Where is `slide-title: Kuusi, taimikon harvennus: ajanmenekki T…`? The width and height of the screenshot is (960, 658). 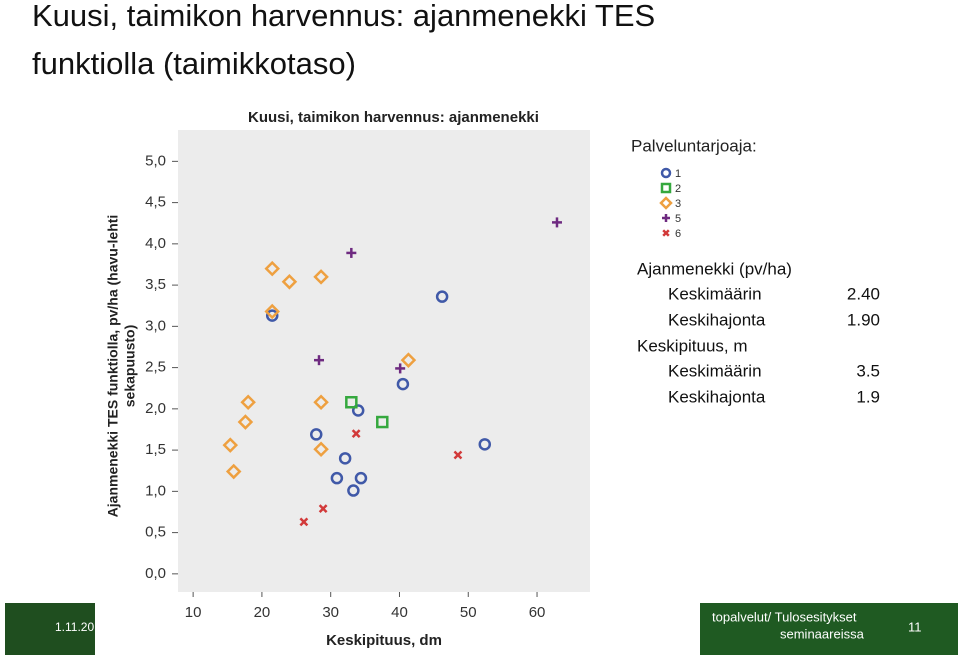 slide-title: Kuusi, taimikon harvennus: ajanmenekki T… is located at coordinates (343, 16).